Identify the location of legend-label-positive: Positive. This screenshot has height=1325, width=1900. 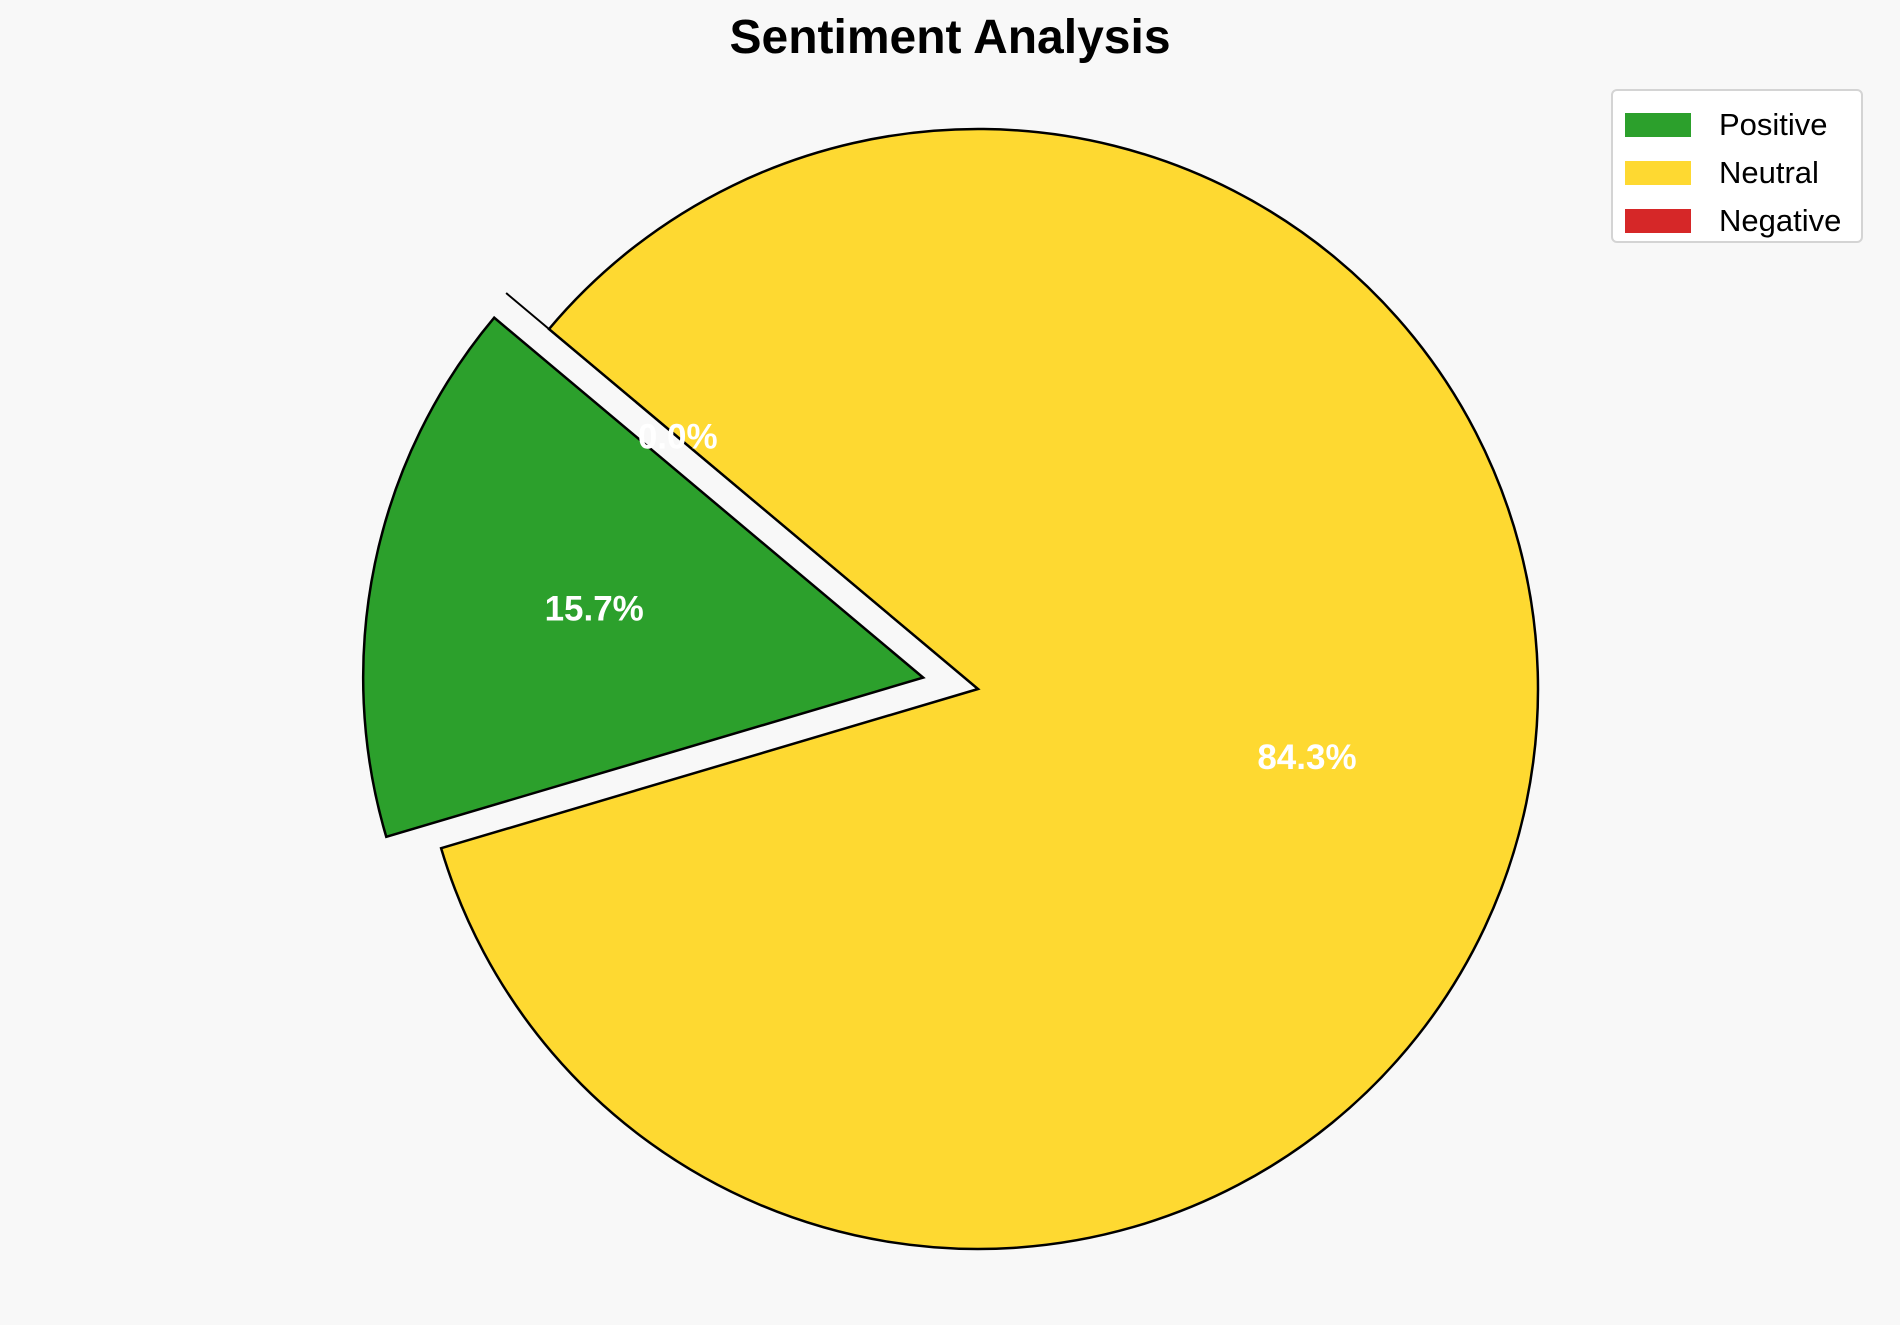
(1773, 124).